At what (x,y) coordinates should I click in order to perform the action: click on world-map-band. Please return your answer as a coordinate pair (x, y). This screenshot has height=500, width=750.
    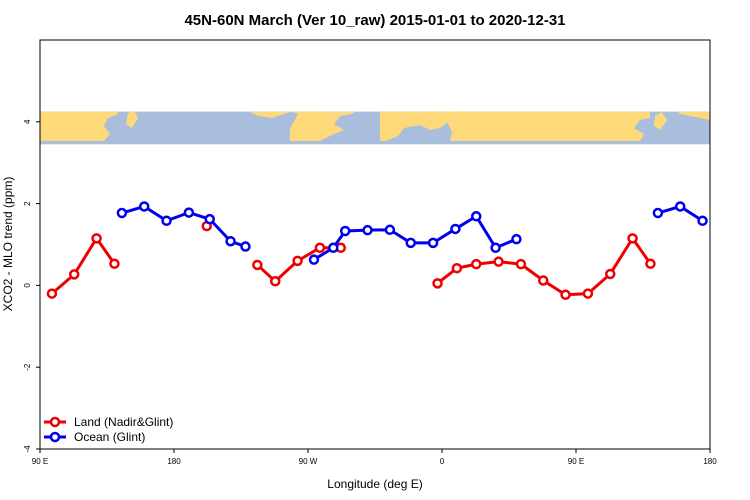
    Looking at the image, I should click on (375, 128).